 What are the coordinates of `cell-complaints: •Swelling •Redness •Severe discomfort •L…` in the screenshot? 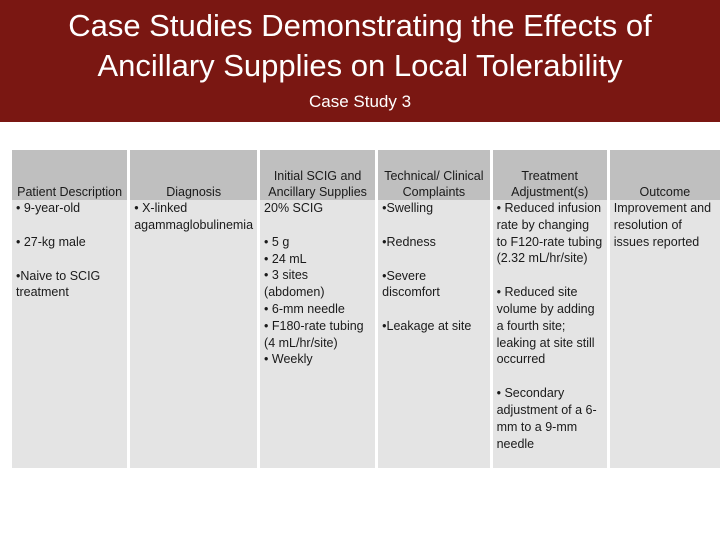 It's located at (435, 334).